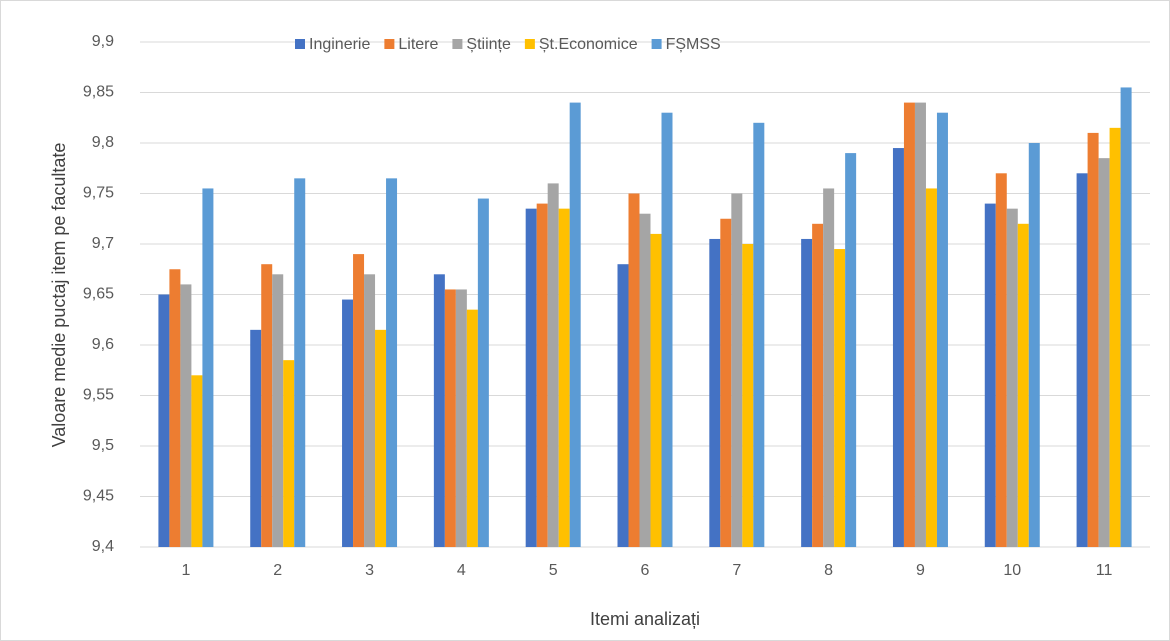 The width and height of the screenshot is (1170, 641). What do you see at coordinates (339, 44) in the screenshot?
I see `legend-label: Inginerie` at bounding box center [339, 44].